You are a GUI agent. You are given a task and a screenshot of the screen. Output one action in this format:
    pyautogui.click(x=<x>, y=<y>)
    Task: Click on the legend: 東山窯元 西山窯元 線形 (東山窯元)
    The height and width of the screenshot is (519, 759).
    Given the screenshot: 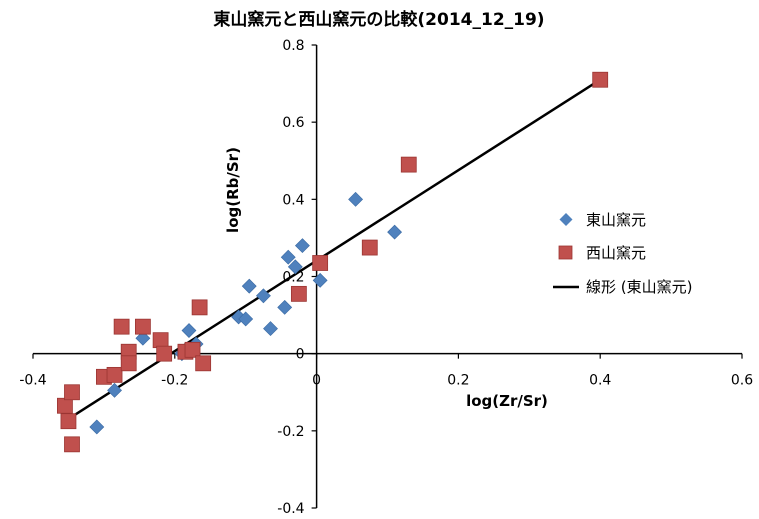 What is the action you would take?
    pyautogui.click(x=622, y=253)
    